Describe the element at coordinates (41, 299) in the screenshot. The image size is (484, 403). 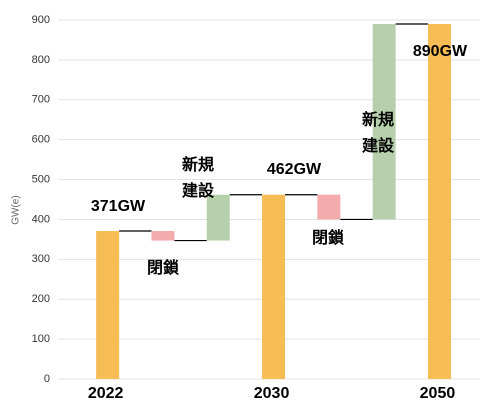
I see `y-tick-label: 200` at that location.